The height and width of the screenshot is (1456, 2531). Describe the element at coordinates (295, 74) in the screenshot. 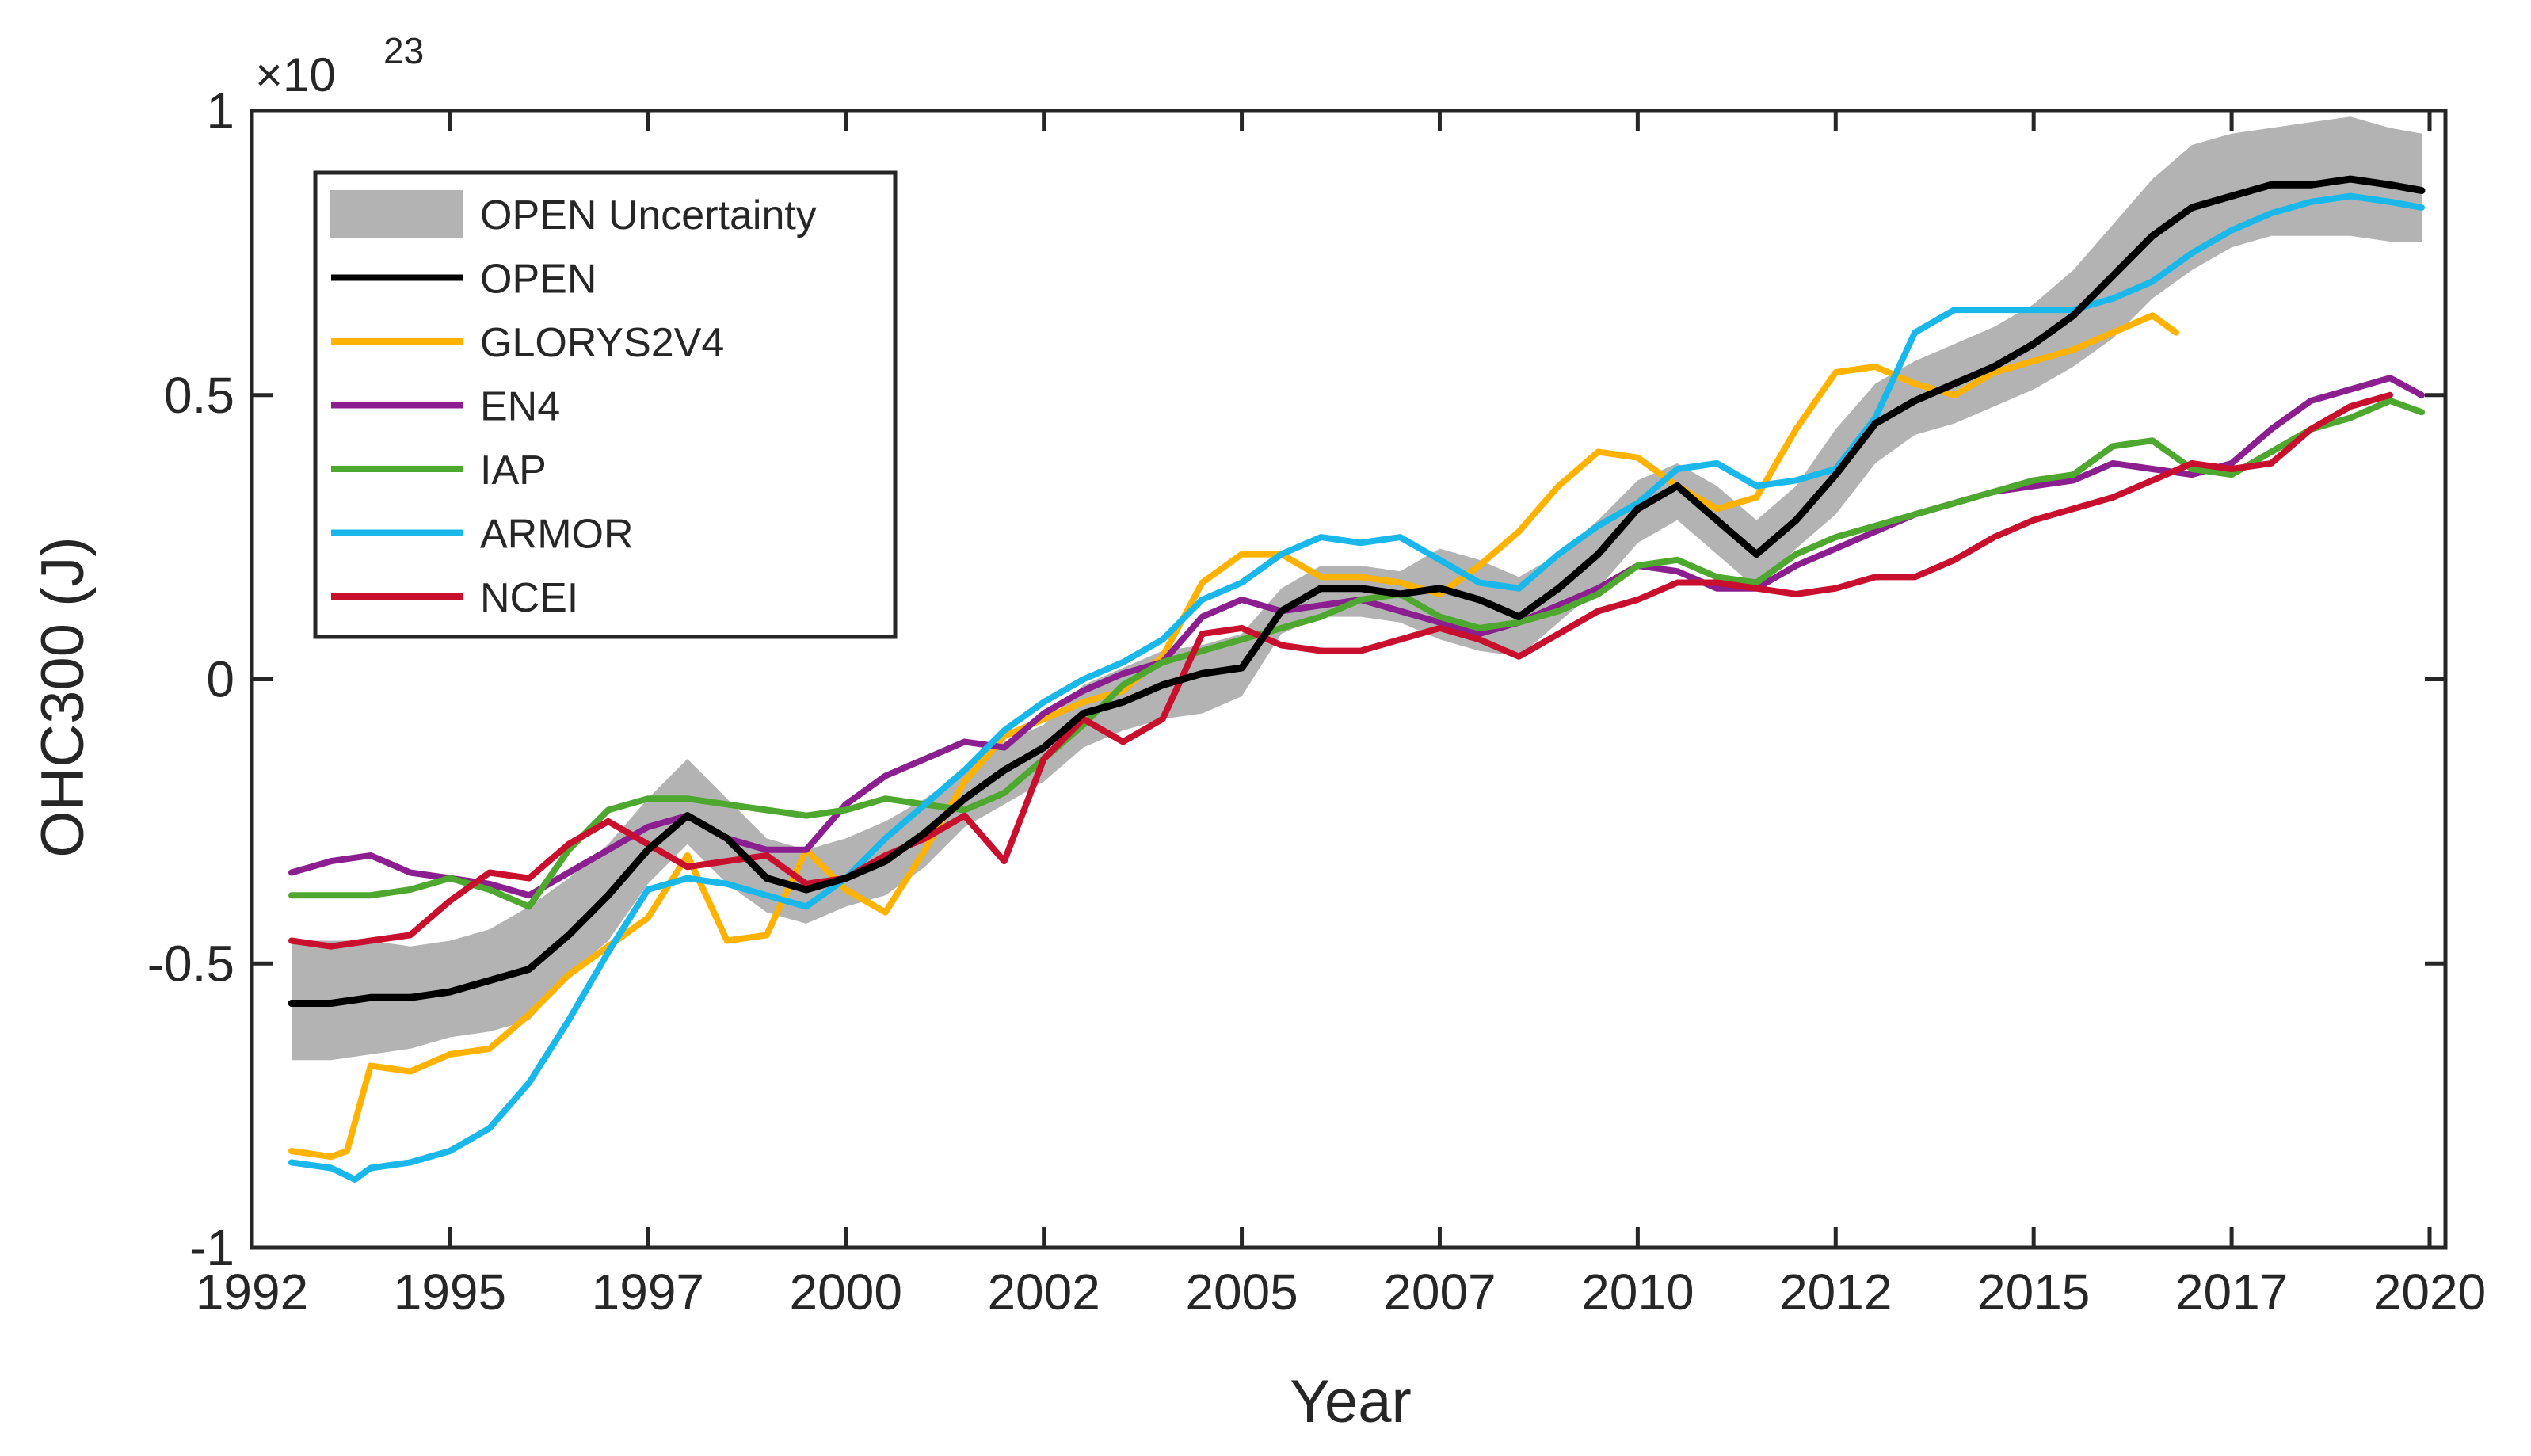

I see `y-multiplier-base: ×10` at that location.